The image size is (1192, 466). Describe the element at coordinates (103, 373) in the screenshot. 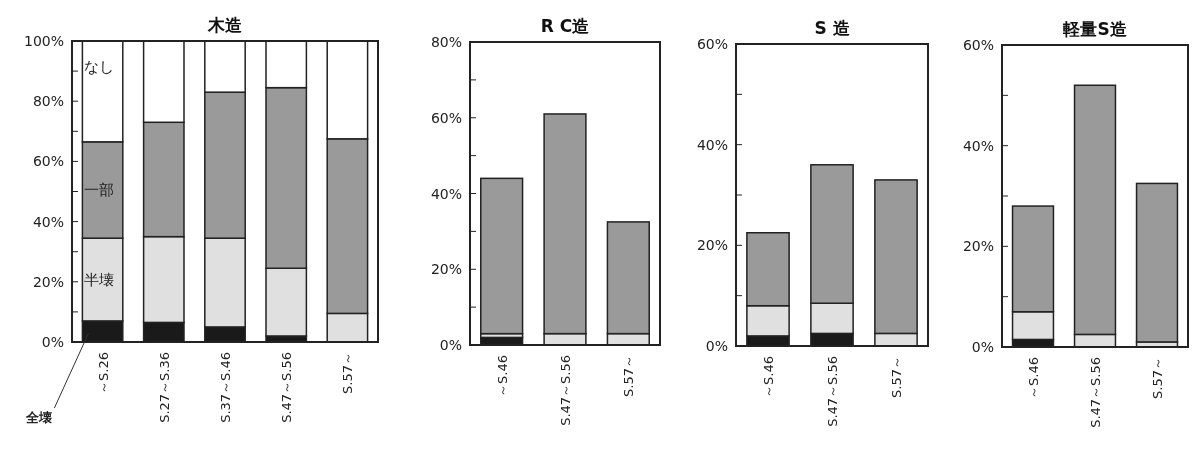

I see `x-tick-label: ～S.26` at that location.